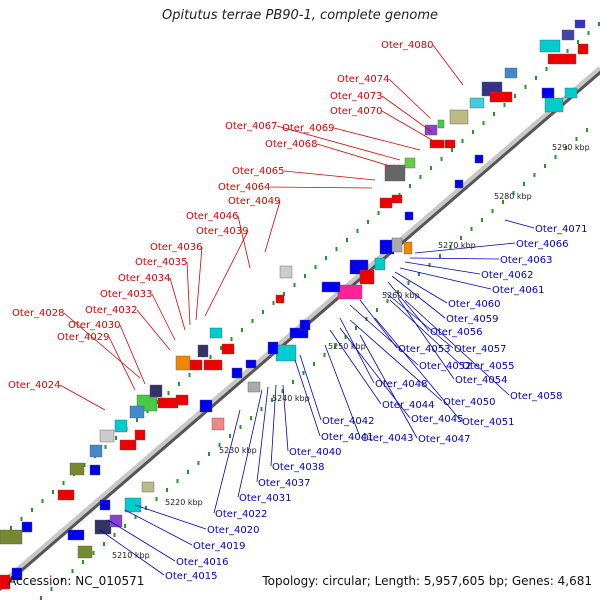 Image resolution: width=600 pixels, height=600 pixels. Describe the element at coordinates (34, 385) in the screenshot. I see `forward-gene-label: Oter_4024` at that location.